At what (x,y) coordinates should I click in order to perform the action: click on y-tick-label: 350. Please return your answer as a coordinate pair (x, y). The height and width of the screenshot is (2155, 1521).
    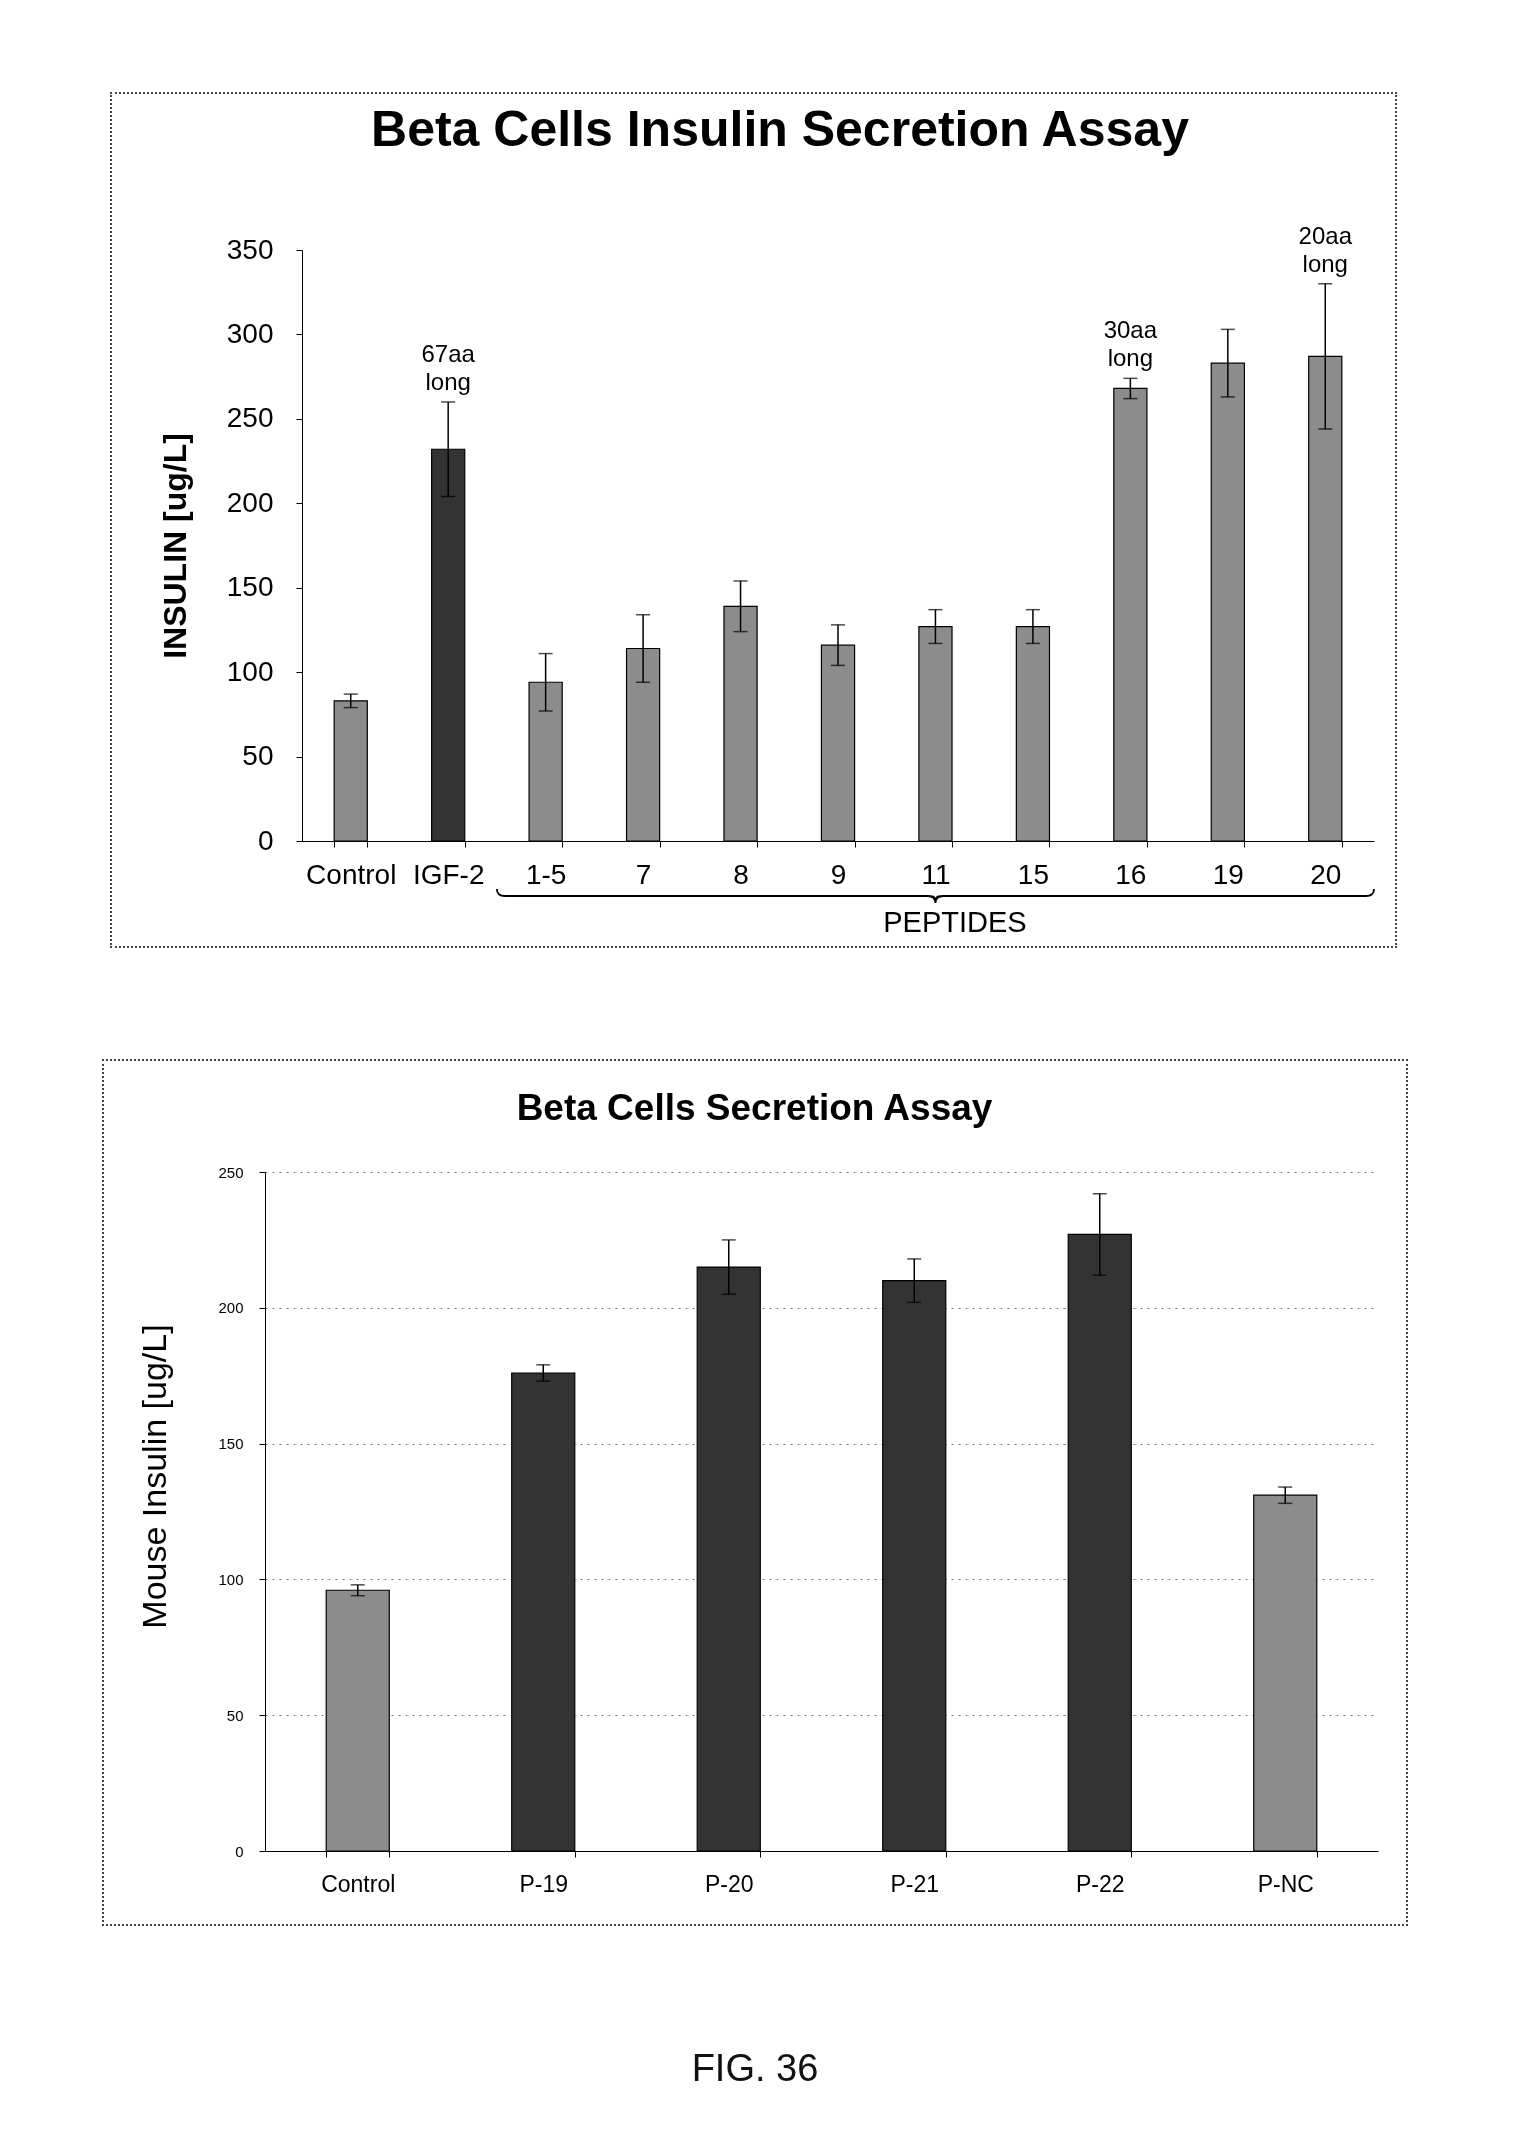
    Looking at the image, I should click on (250, 249).